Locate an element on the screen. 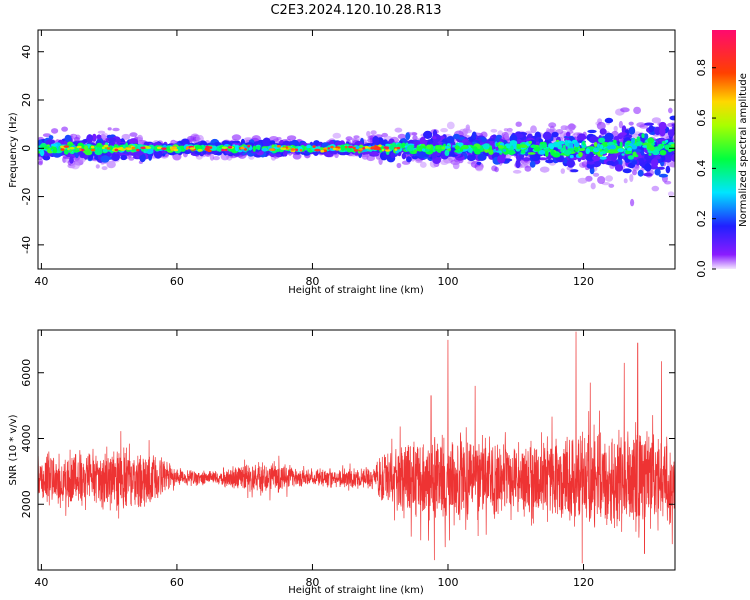 This screenshot has height=600, width=750. colorbar-tick-label: 0.0 is located at coordinates (701, 269).